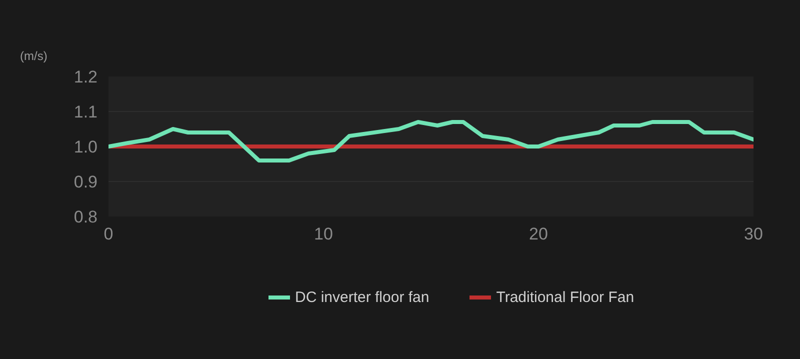 This screenshot has width=800, height=359. I want to click on legend-label: Traditional Floor Fan, so click(565, 297).